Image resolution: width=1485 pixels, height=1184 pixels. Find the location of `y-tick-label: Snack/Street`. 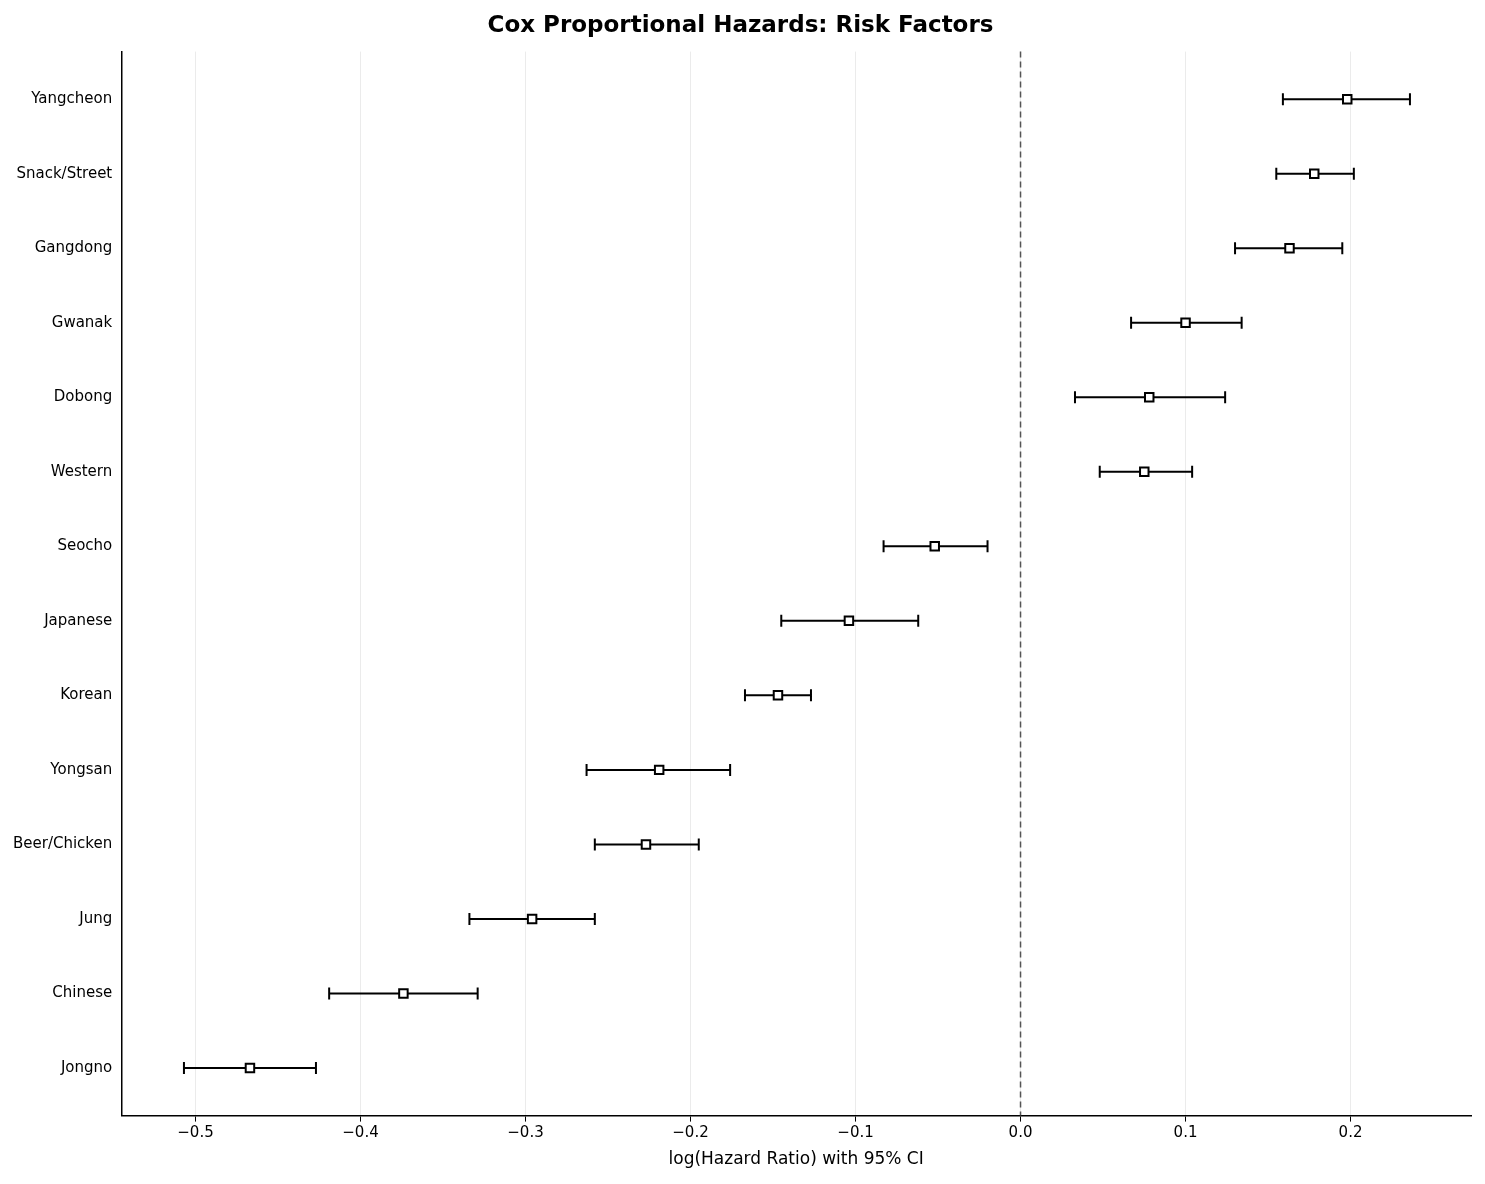

y-tick-label: Snack/Street is located at coordinates (64, 172).